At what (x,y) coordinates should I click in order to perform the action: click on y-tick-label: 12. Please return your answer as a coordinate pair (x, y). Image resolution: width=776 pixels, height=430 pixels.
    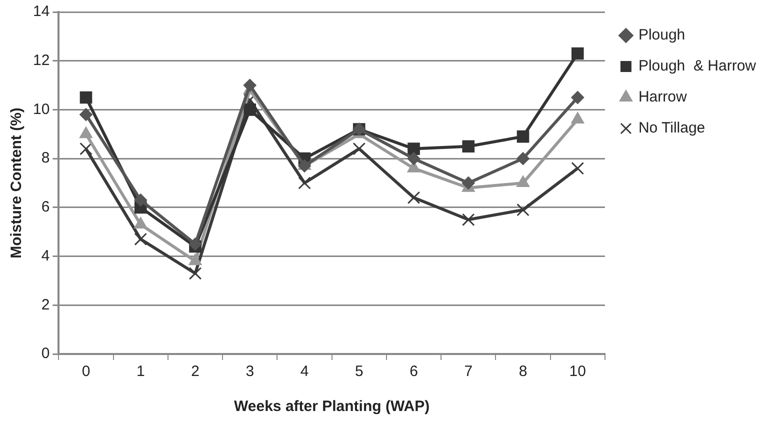
    Looking at the image, I should click on (41, 60).